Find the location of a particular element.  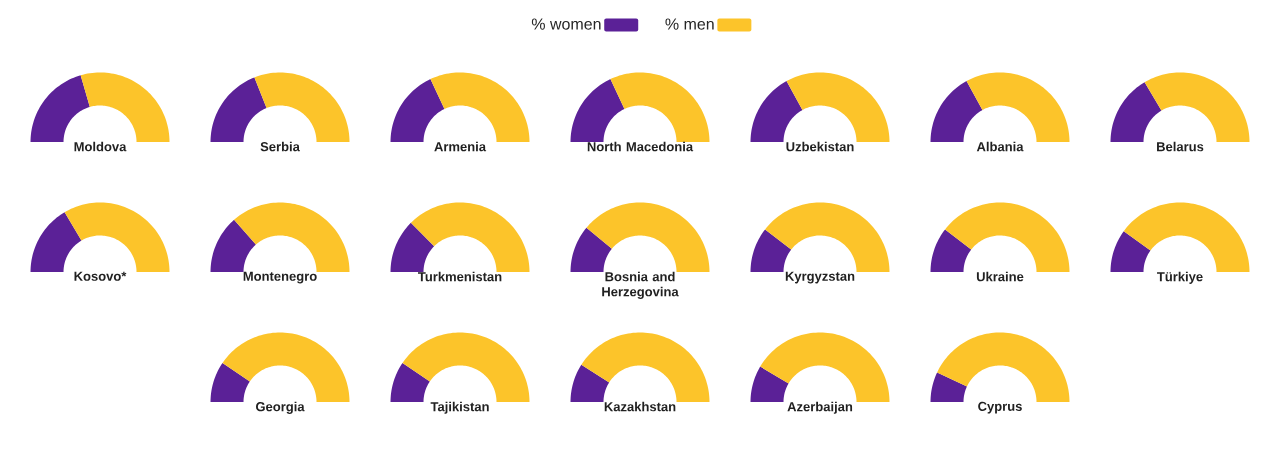

text: Turkmenistan is located at coordinates (460, 276).